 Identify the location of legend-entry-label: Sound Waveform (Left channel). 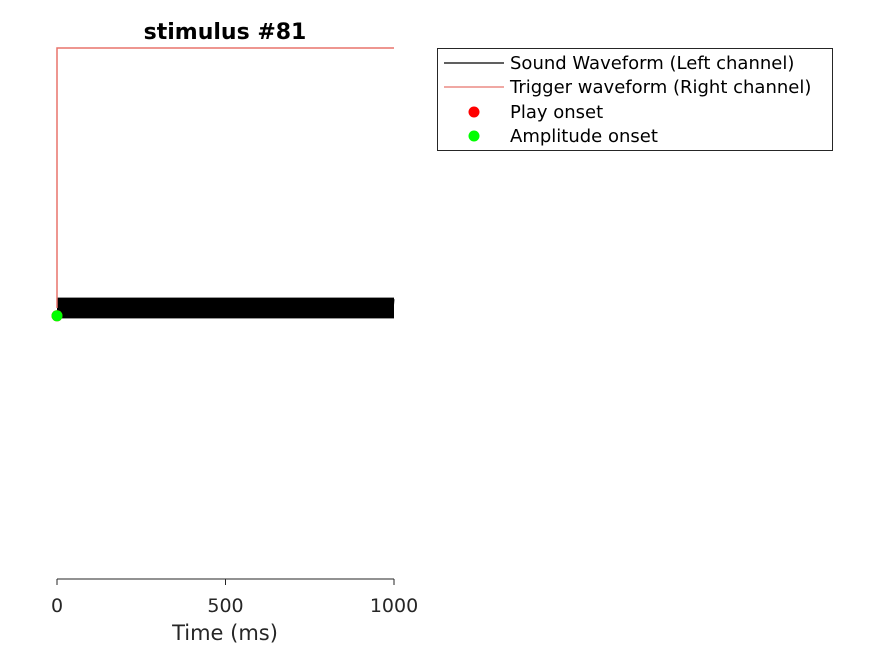
(652, 63).